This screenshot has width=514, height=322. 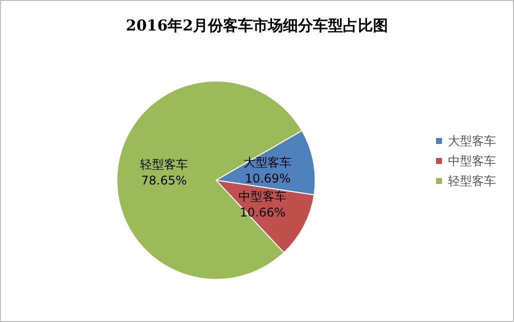 What do you see at coordinates (257, 25) in the screenshot?
I see `chart-title: 2016年2月份客车市场细分车型占比图` at bounding box center [257, 25].